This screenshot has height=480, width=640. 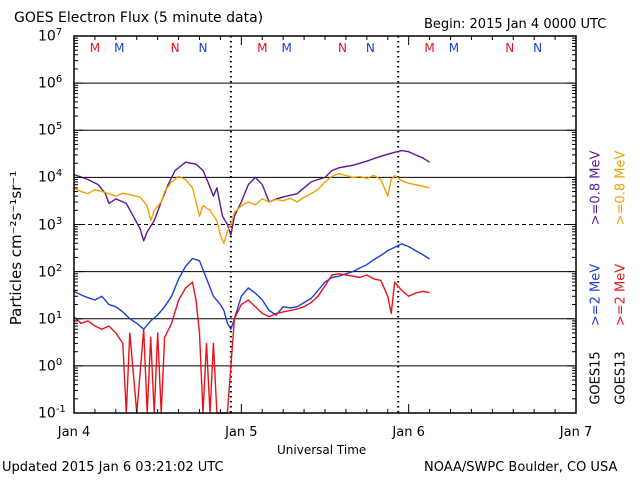 I want to click on y-tick-exponent: 5, so click(x=59, y=127).